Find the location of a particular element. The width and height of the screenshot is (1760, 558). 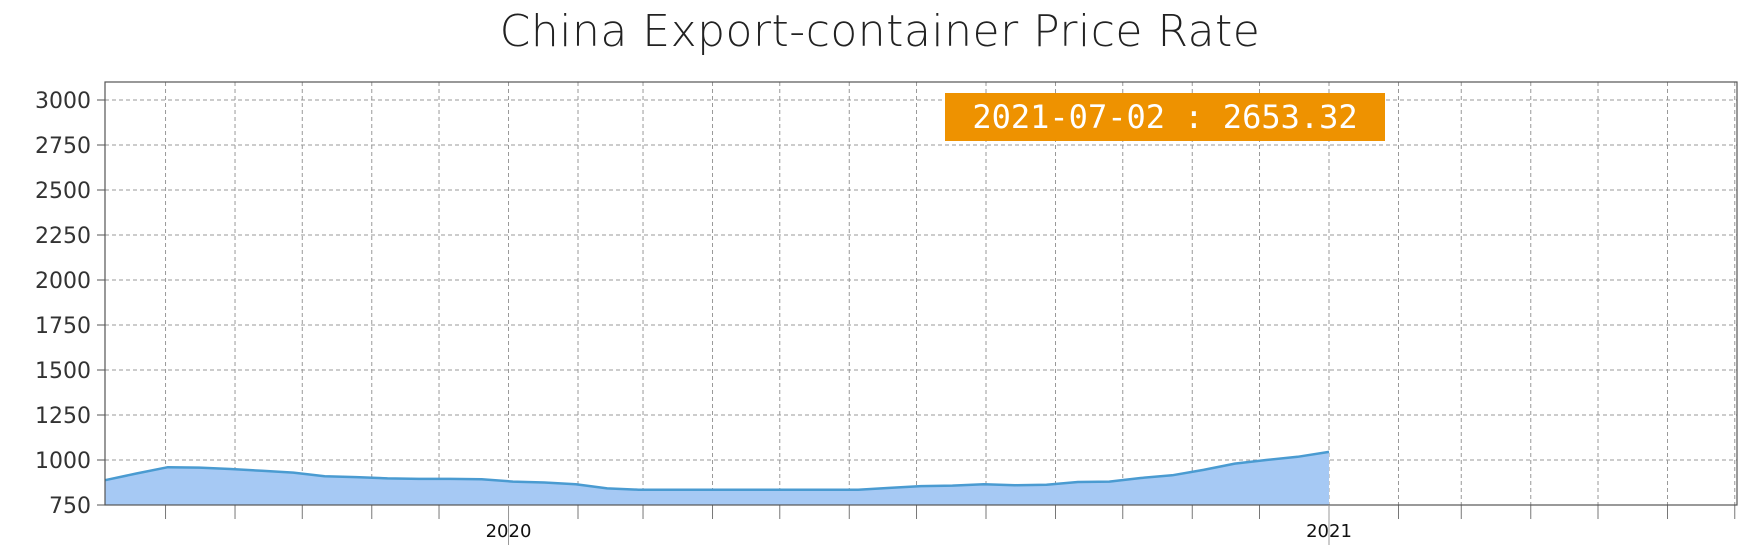

y-tick-label: 2250 is located at coordinates (63, 236).